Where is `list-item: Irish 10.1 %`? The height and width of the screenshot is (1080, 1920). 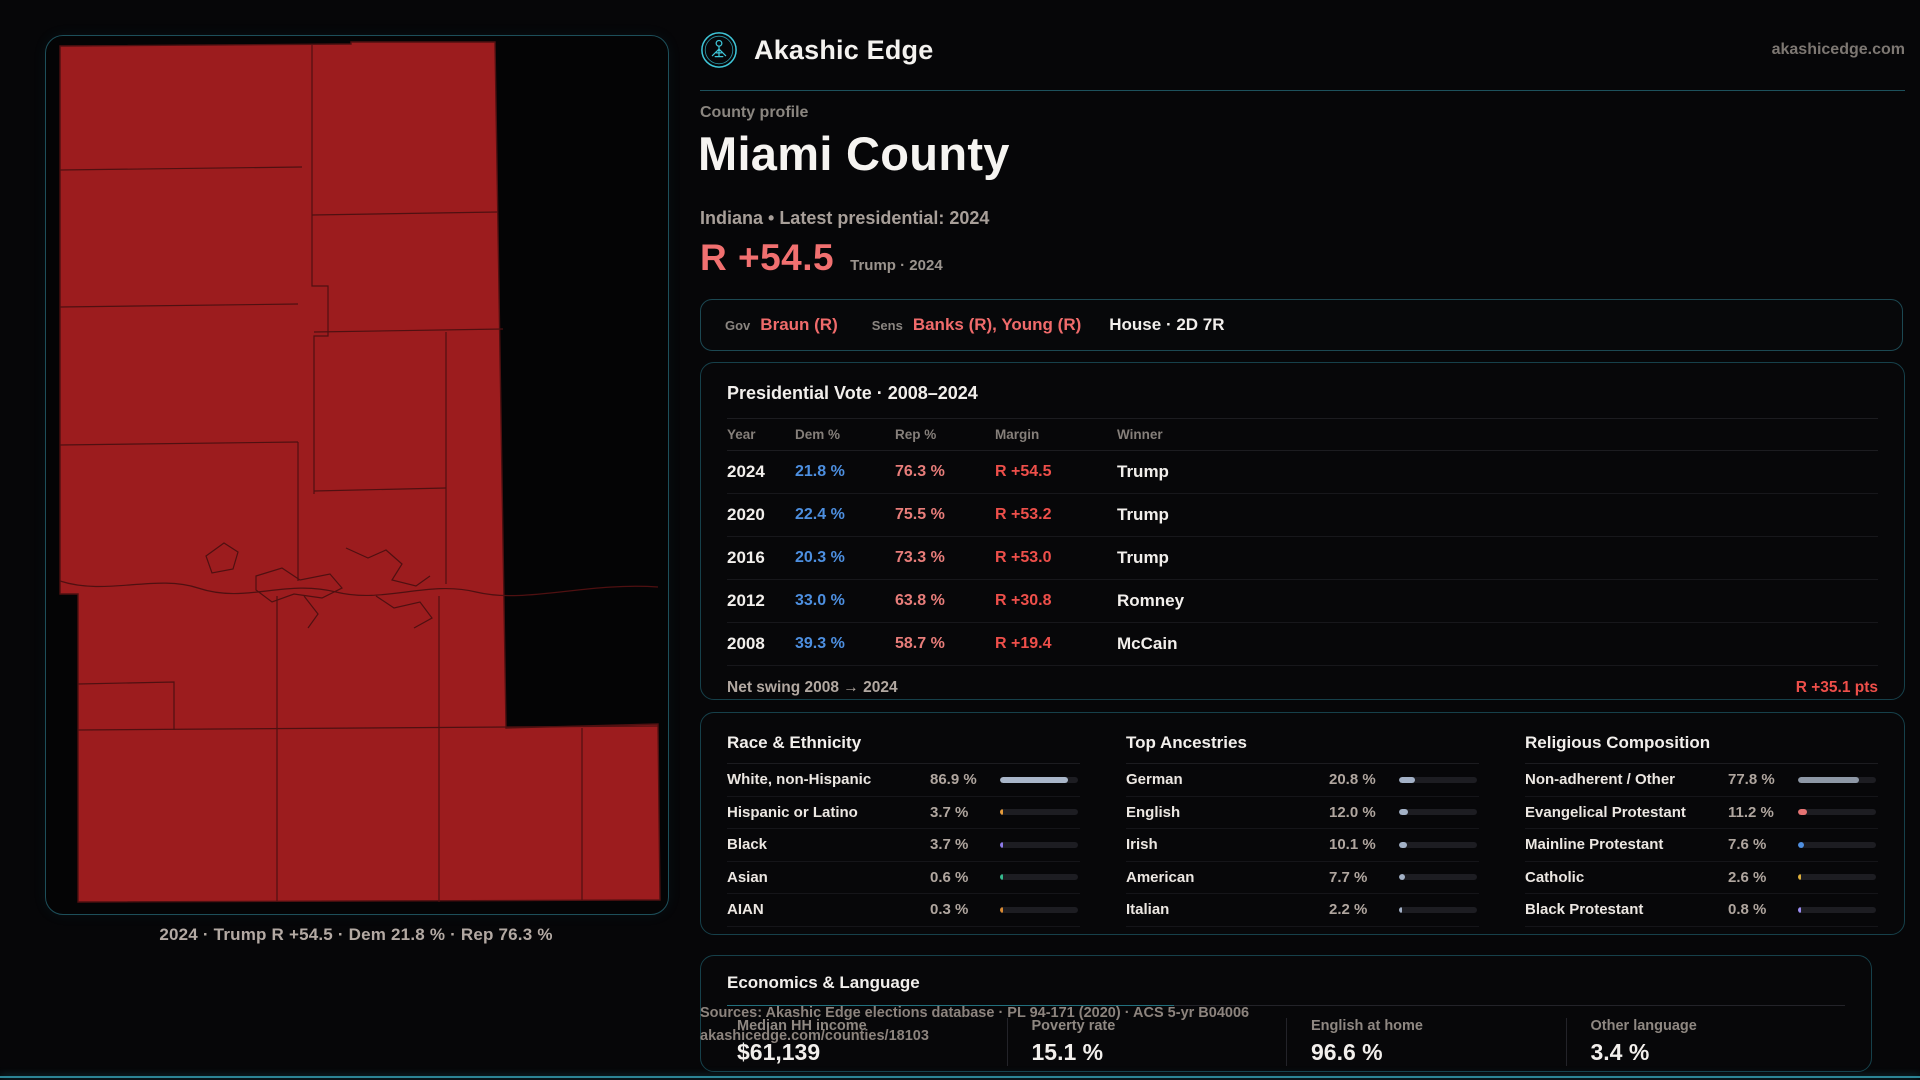
list-item: Irish 10.1 % is located at coordinates (1302, 845).